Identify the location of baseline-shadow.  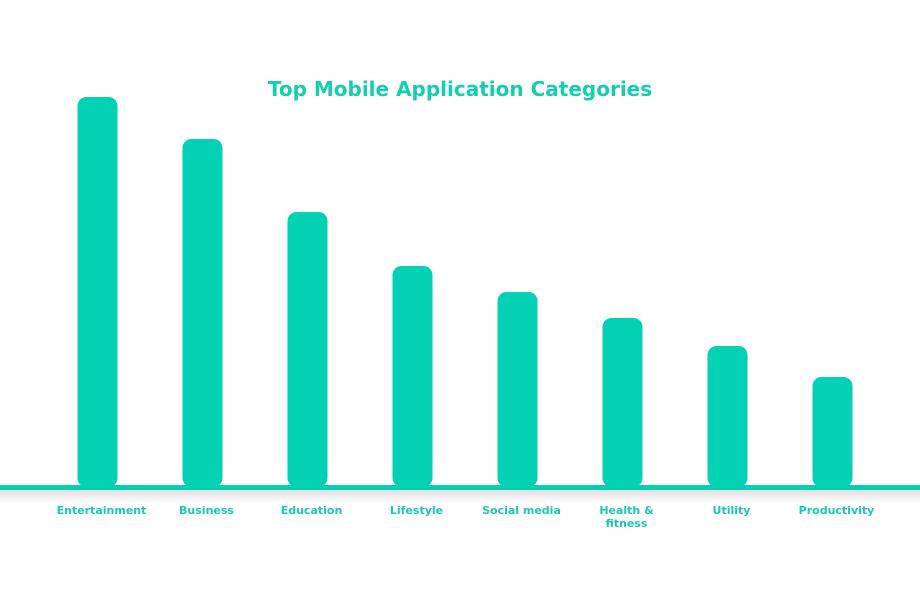
(460, 497).